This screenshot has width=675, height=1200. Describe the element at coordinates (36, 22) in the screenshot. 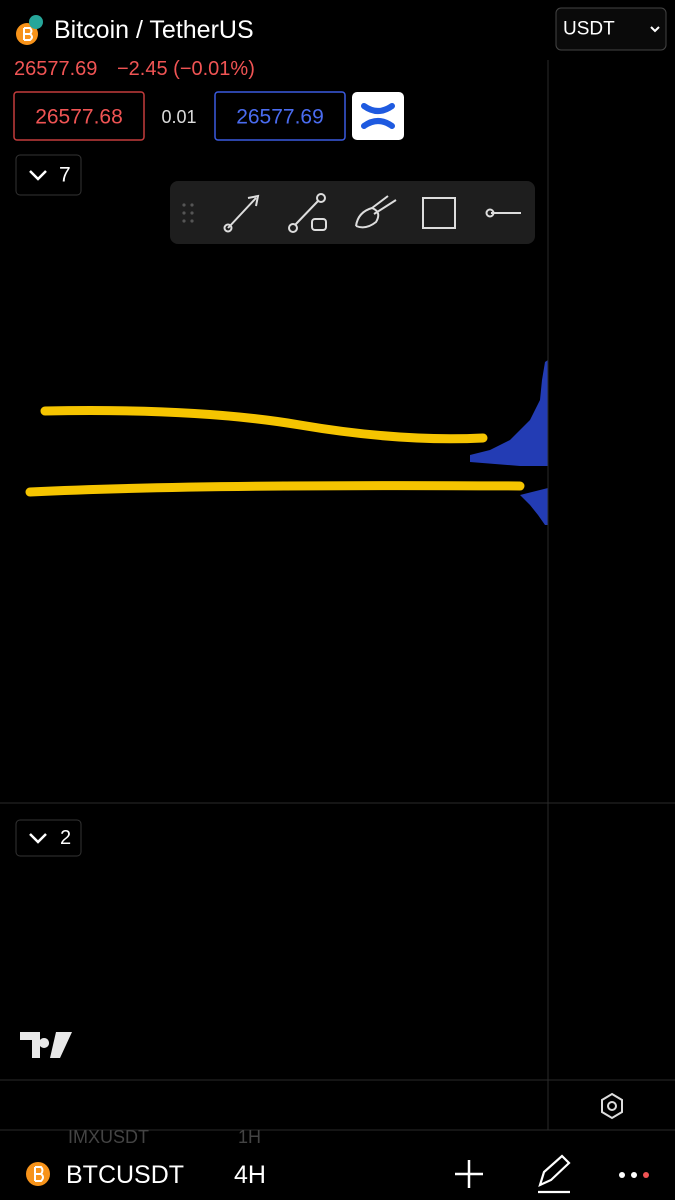

I see `exchange-icon` at that location.